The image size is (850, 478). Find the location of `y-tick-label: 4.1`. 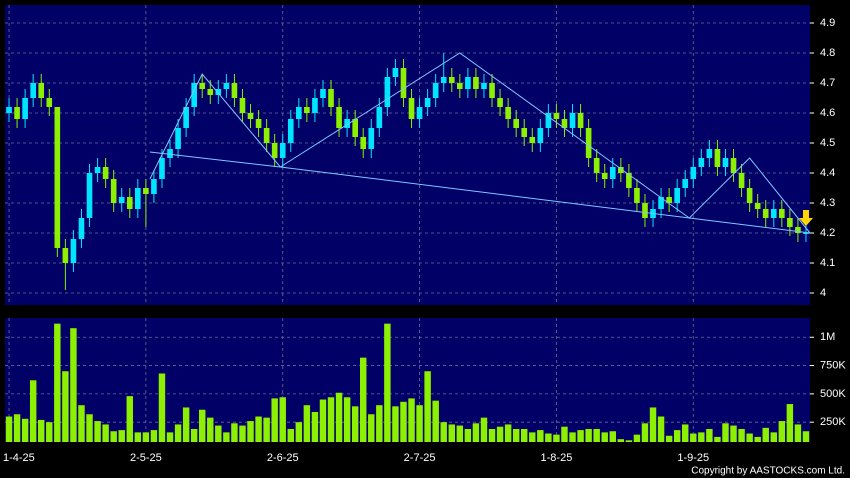

y-tick-label: 4.1 is located at coordinates (827, 263).